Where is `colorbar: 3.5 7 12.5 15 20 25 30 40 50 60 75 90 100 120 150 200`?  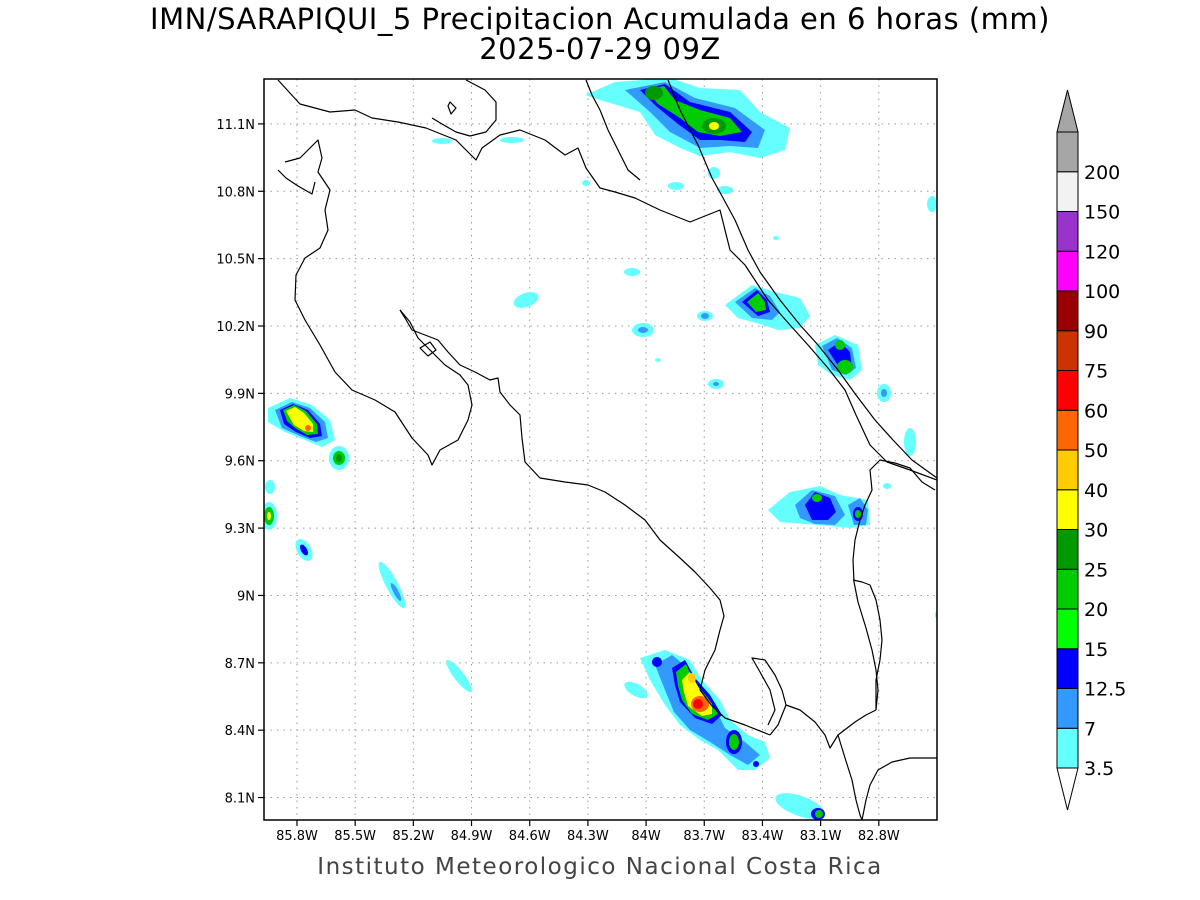
colorbar: 3.5 7 12.5 15 20 25 30 40 50 60 75 90 100 120 150 200 is located at coordinates (1091, 450).